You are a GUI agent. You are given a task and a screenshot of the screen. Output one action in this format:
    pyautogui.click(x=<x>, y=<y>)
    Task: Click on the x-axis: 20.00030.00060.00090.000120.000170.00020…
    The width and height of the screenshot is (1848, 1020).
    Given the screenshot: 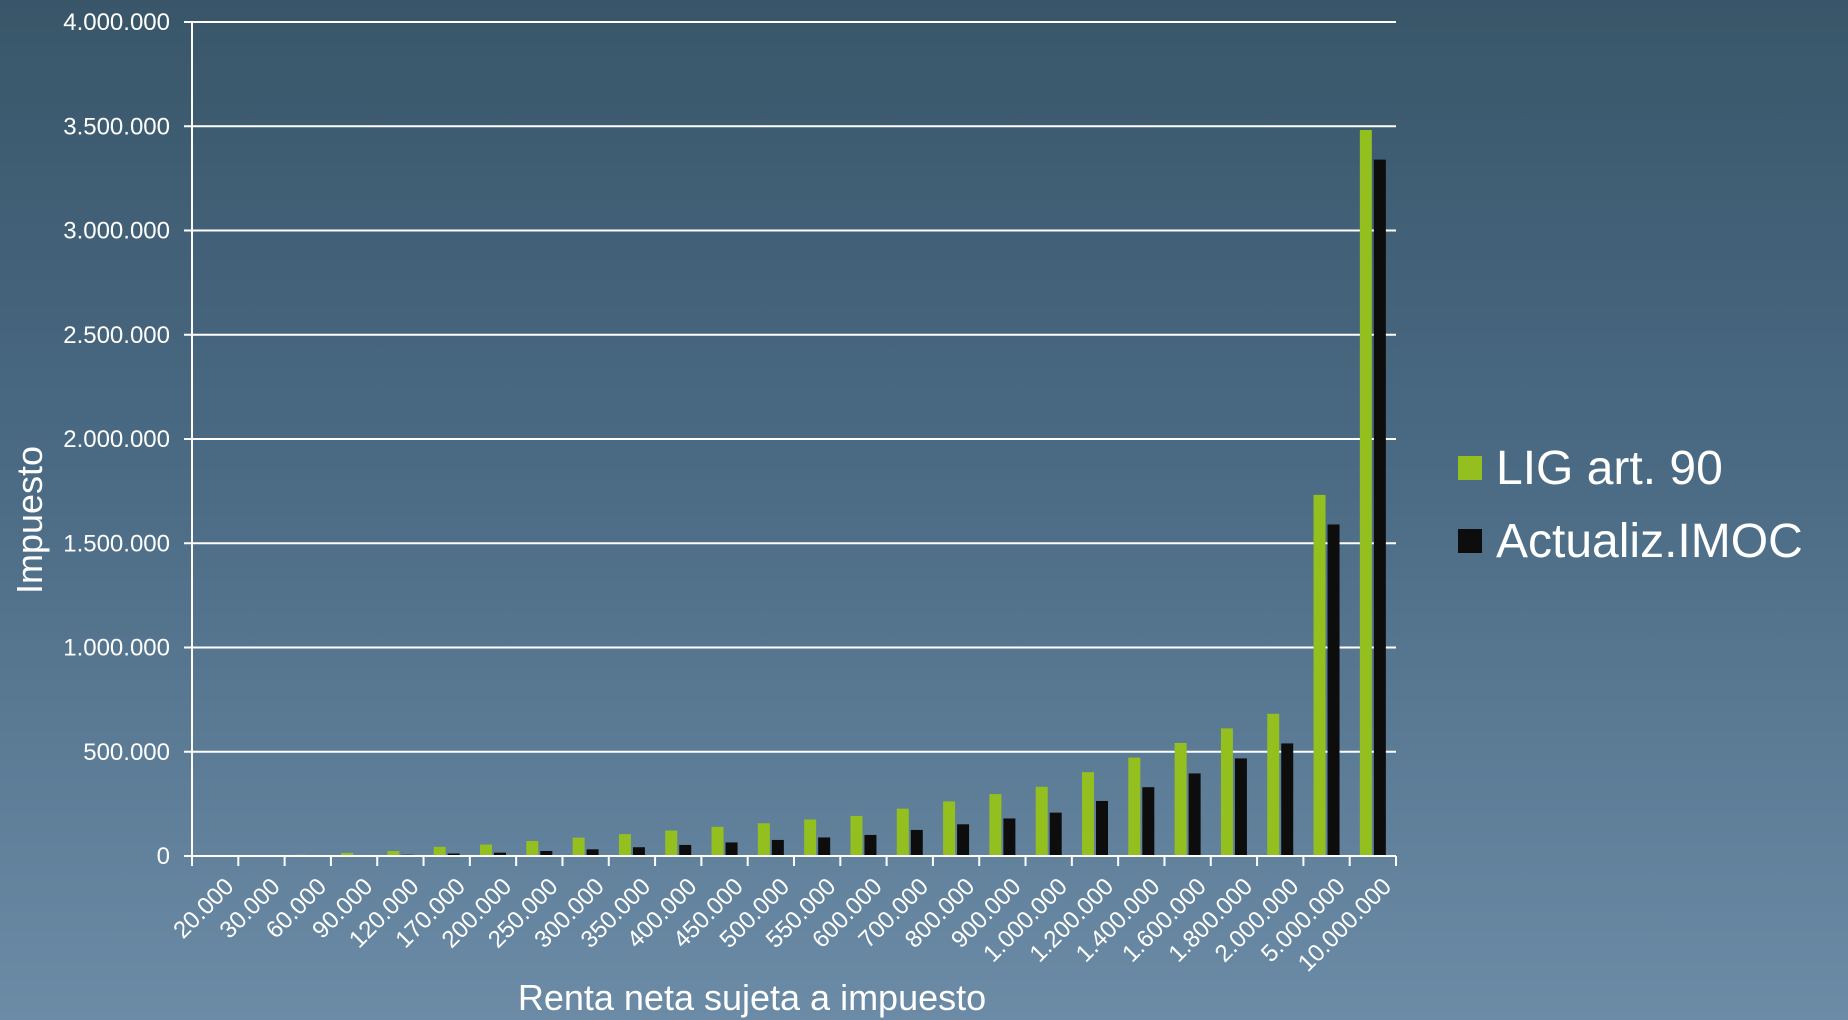 What is the action you would take?
    pyautogui.click(x=782, y=916)
    